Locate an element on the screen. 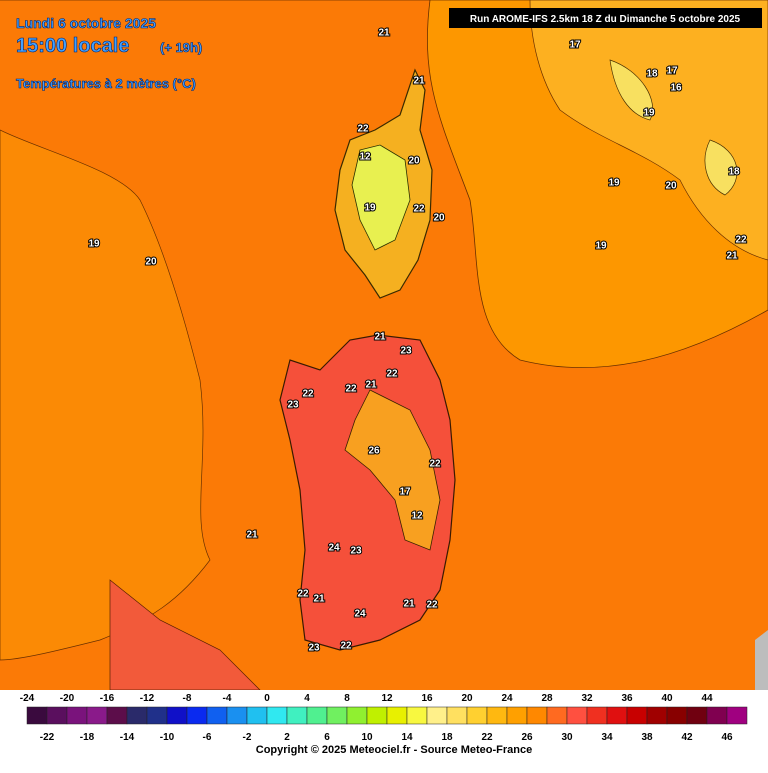  legend-bottom-label: 22 is located at coordinates (487, 737).